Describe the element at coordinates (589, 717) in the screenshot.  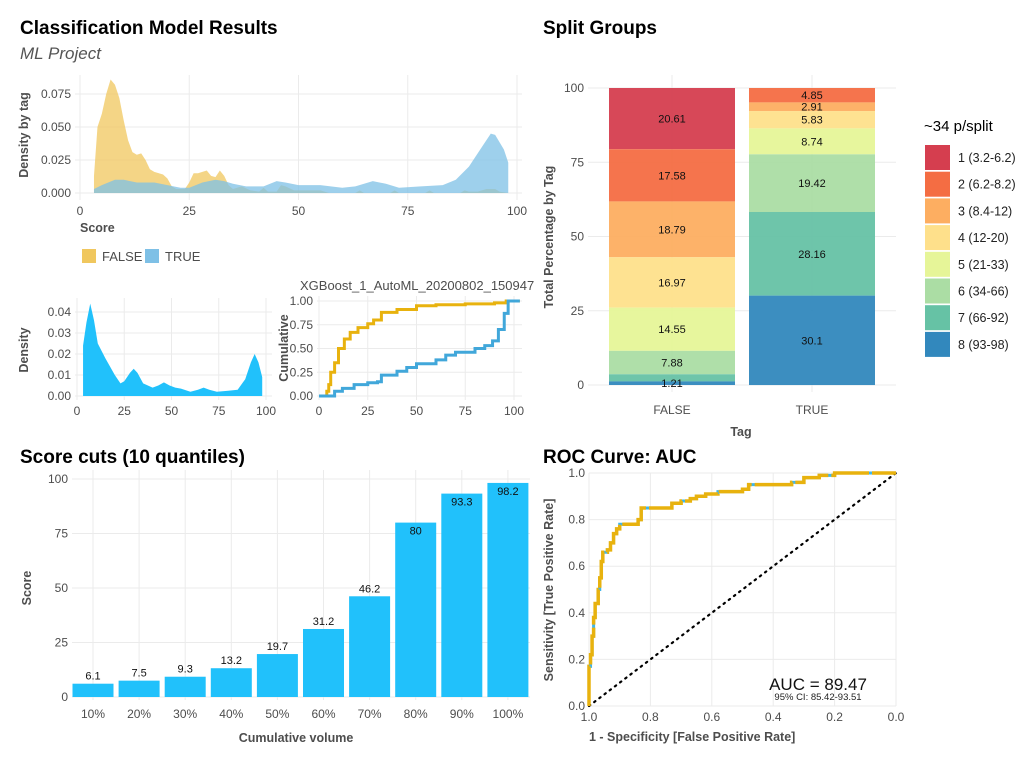
I see `x-tick-label: 1.0` at that location.